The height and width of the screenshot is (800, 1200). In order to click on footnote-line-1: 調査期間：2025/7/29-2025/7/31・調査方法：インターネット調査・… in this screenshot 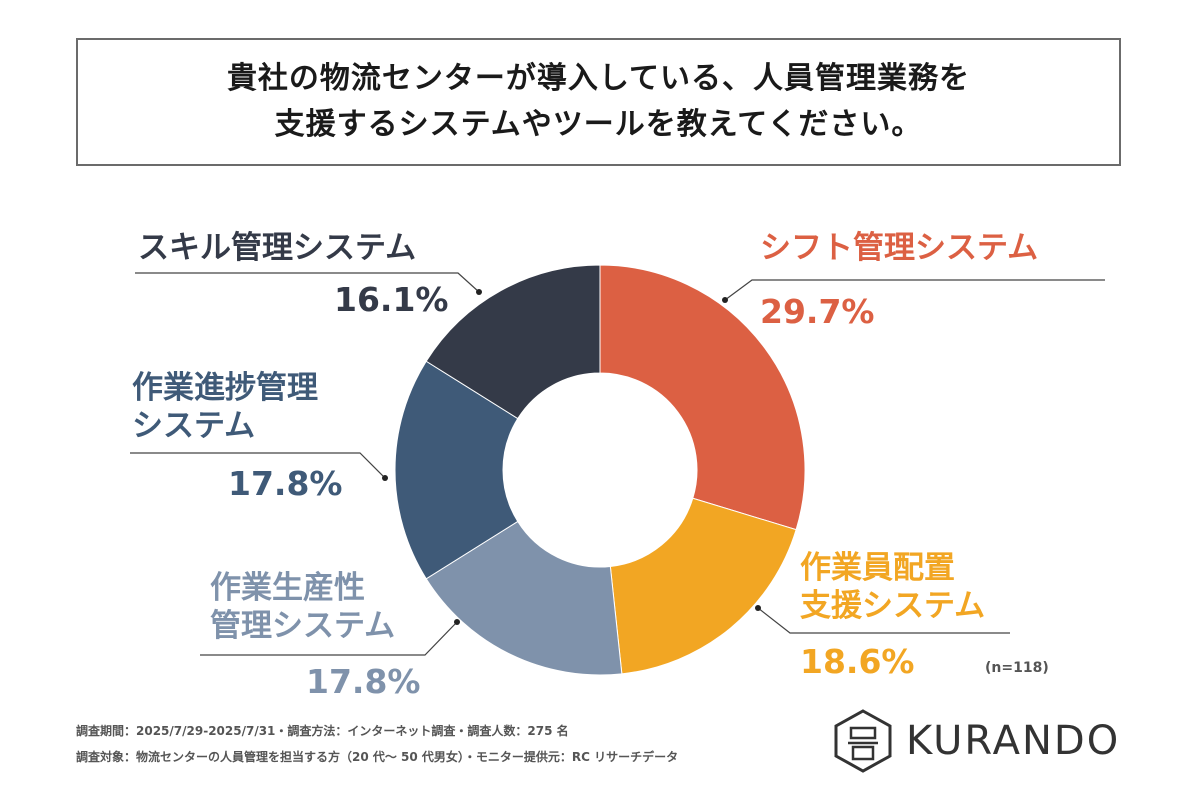, I will do `click(322, 731)`.